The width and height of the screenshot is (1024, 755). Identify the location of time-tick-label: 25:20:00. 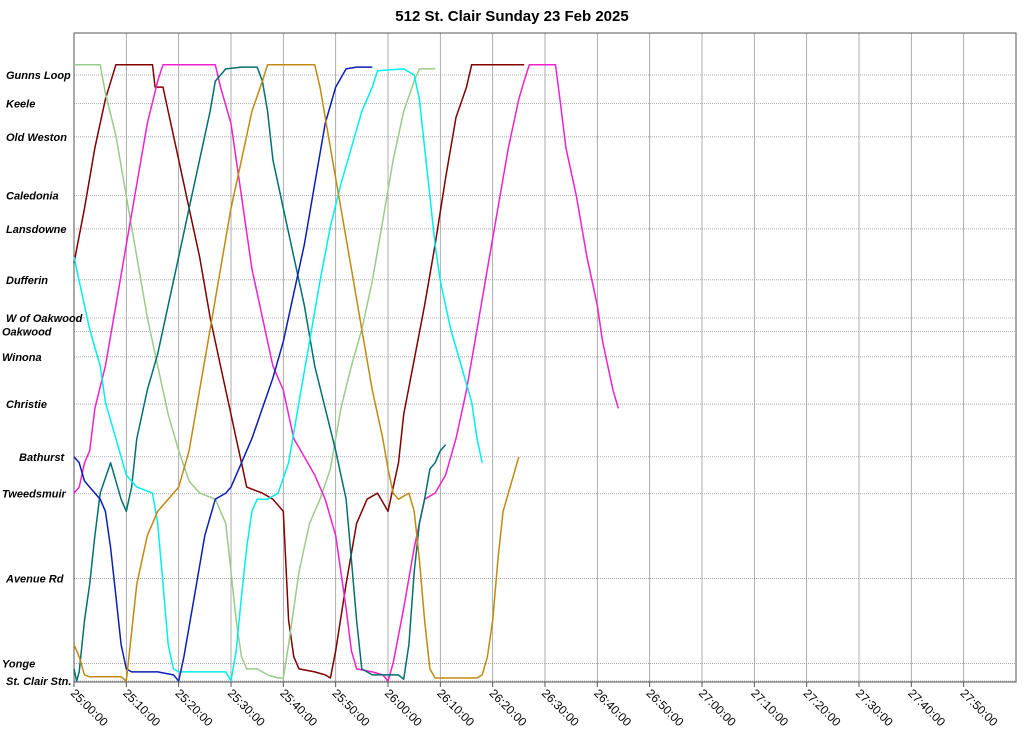
(194, 707).